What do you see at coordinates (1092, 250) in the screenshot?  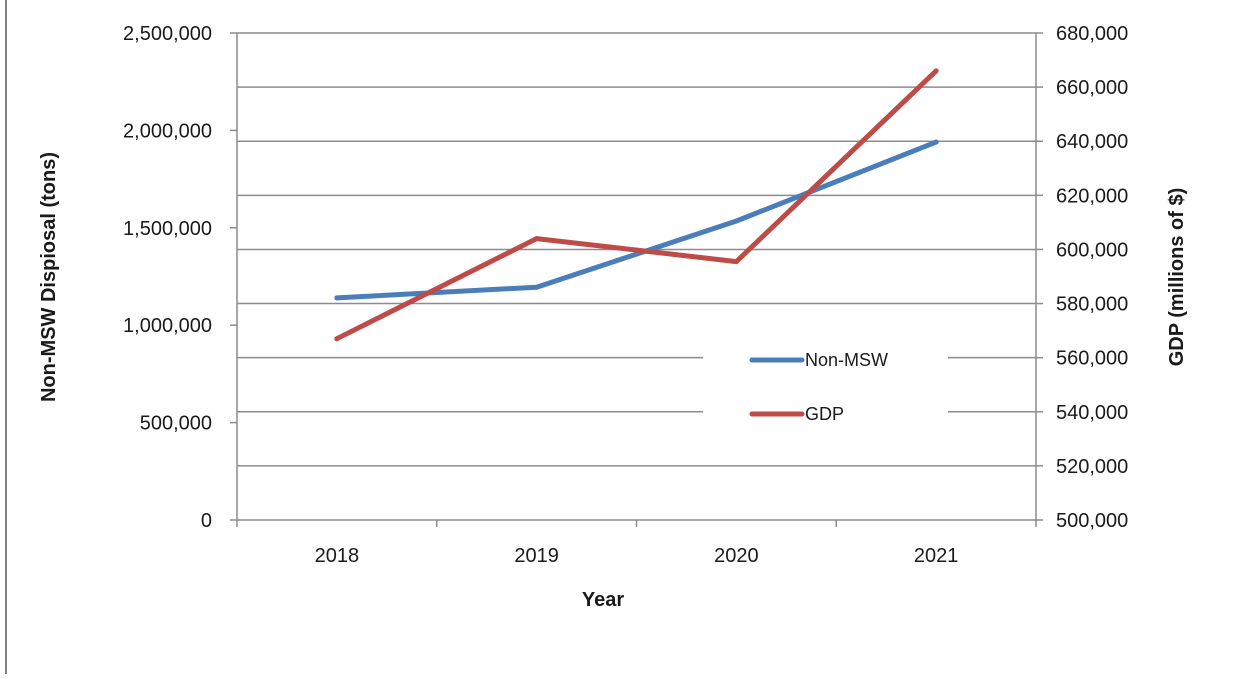 I see `right-tick-label: 600,000` at bounding box center [1092, 250].